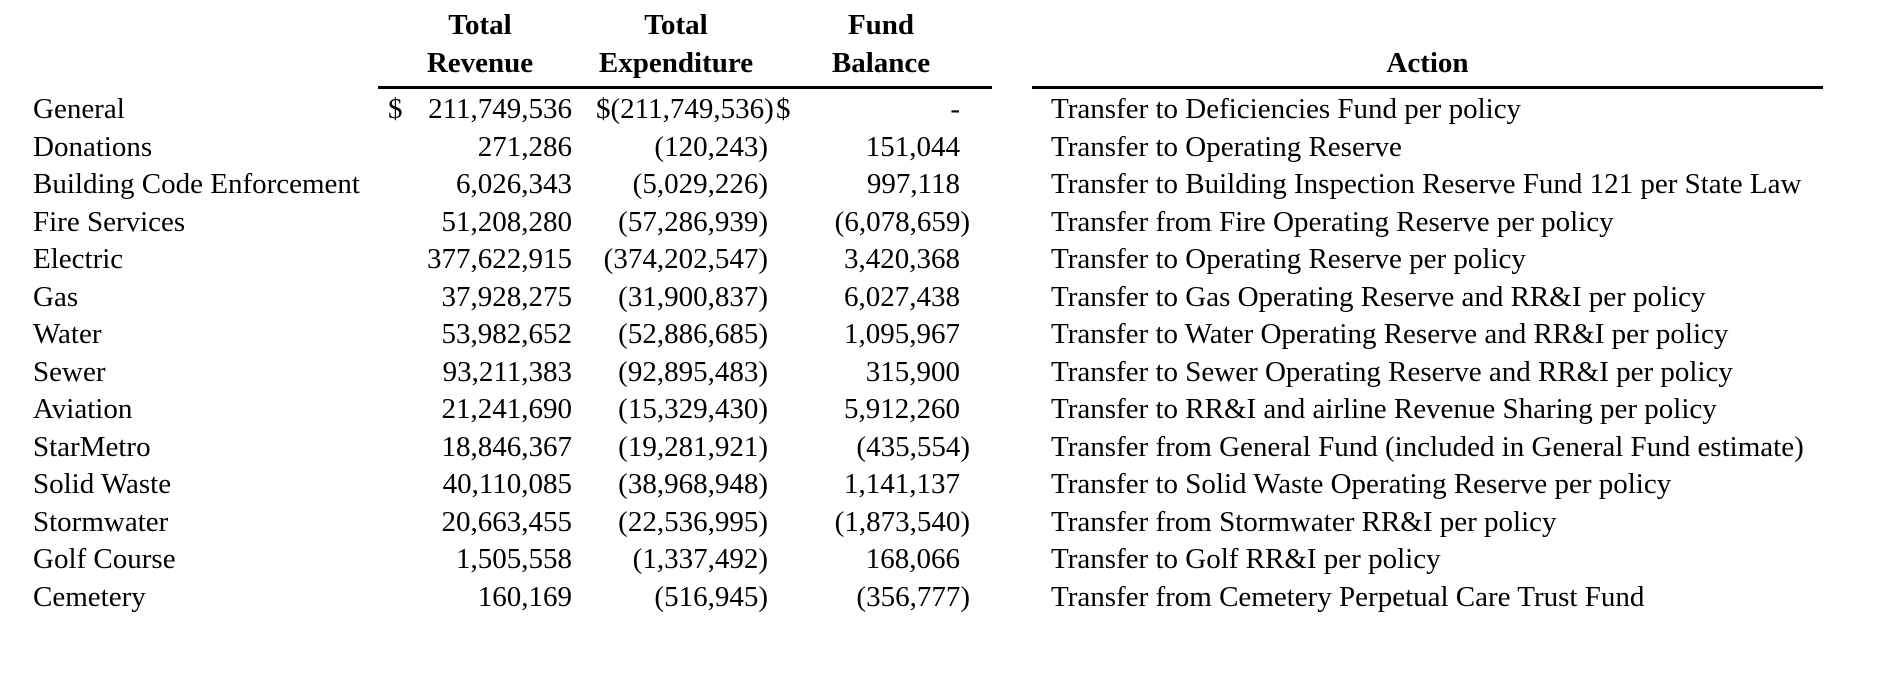 This screenshot has width=1891, height=682. Describe the element at coordinates (685, 259) in the screenshot. I see `amount-value: (374,202,547)` at that location.